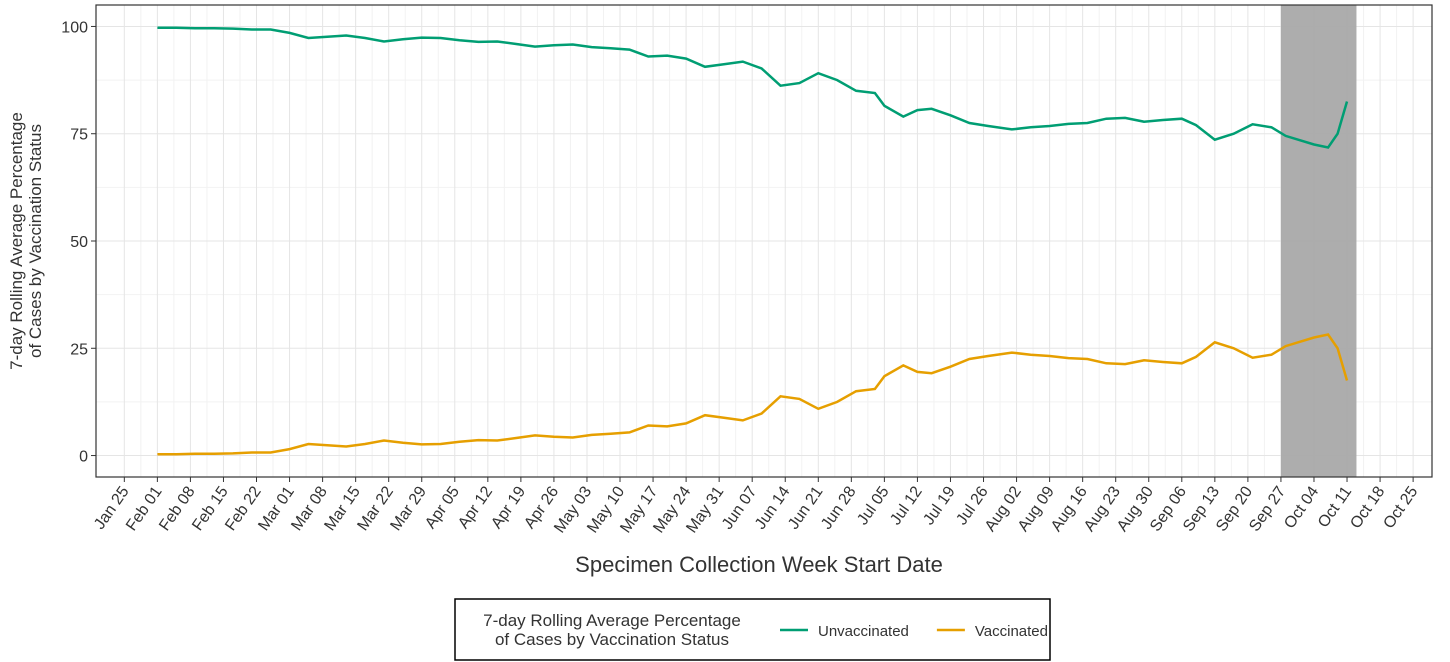 The image size is (1450, 662). I want to click on x-axis-label: Specimen Collection Week Start Date, so click(759, 564).